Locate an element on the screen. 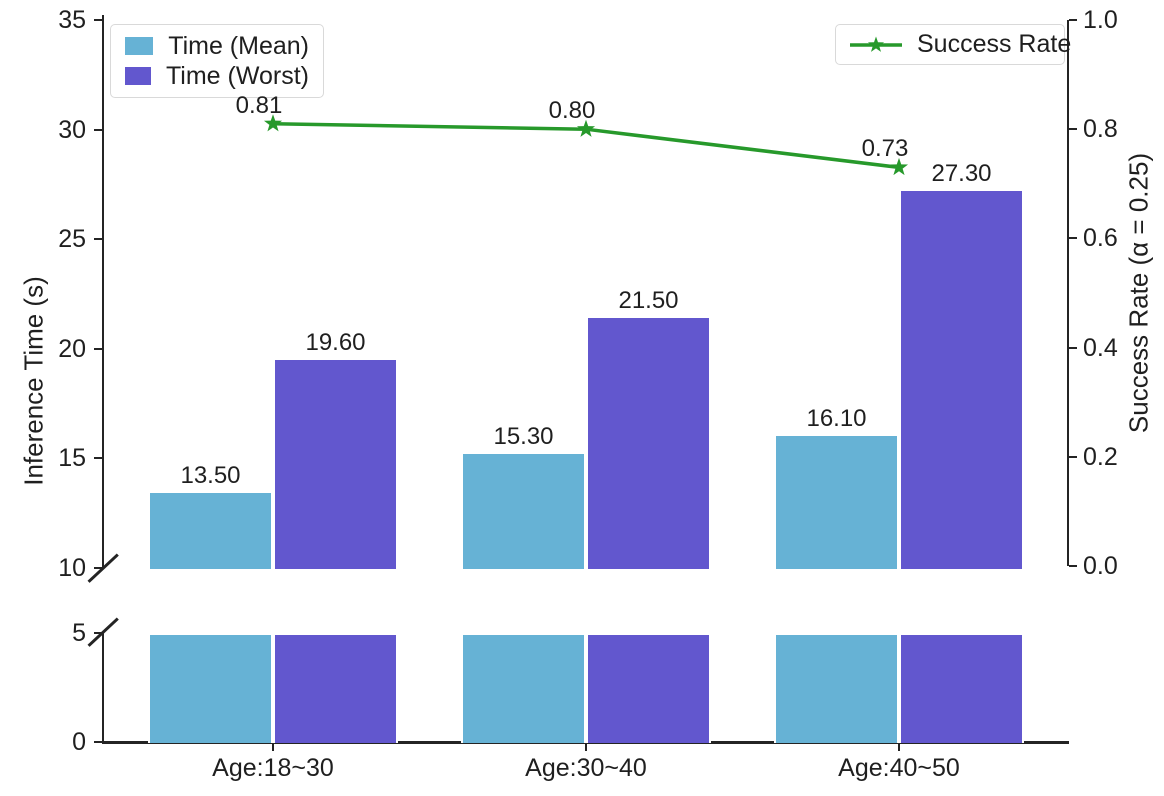 The height and width of the screenshot is (796, 1164). legend-item-time-worst: Time (Worst) is located at coordinates (217, 76).